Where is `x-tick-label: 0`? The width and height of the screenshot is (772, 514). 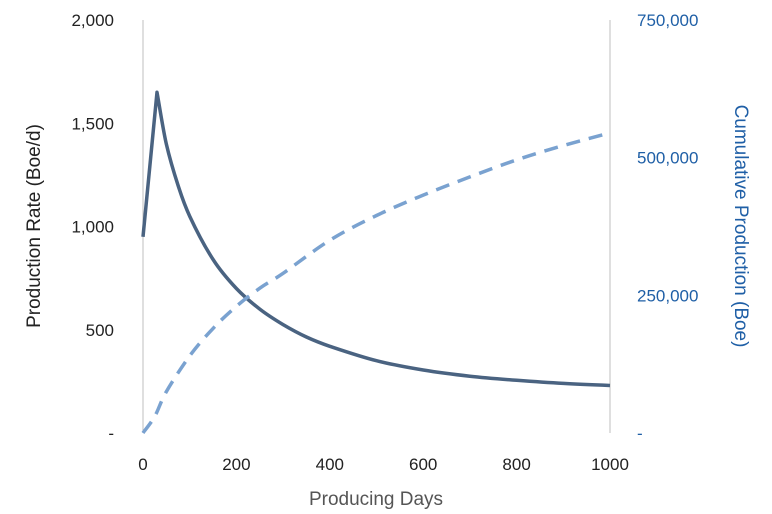 x-tick-label: 0 is located at coordinates (142, 464).